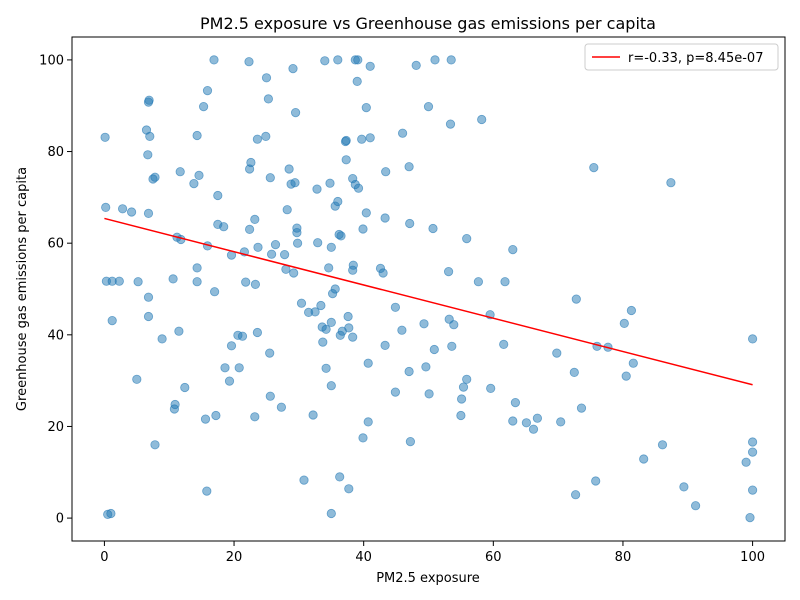  Describe the element at coordinates (681, 57) in the screenshot. I see `legend: r=-0.33, p=8.45e-07` at that location.